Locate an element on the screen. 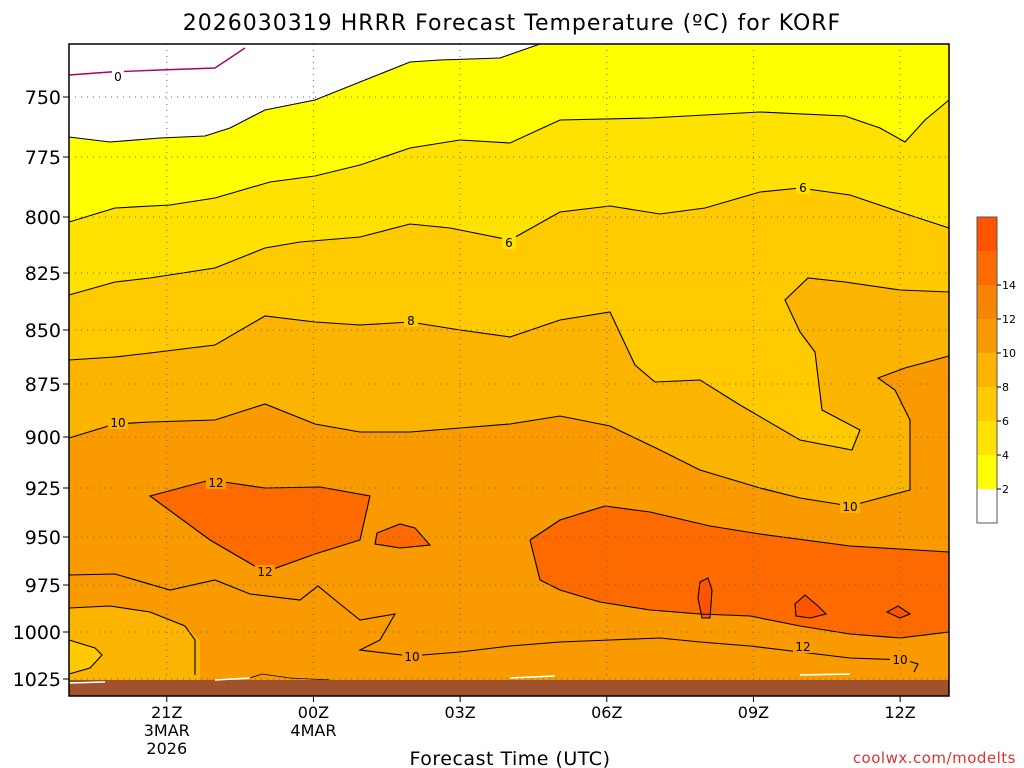 The width and height of the screenshot is (1024, 768). colorbar: 2 4 6 8 10 12 14 is located at coordinates (996, 370).